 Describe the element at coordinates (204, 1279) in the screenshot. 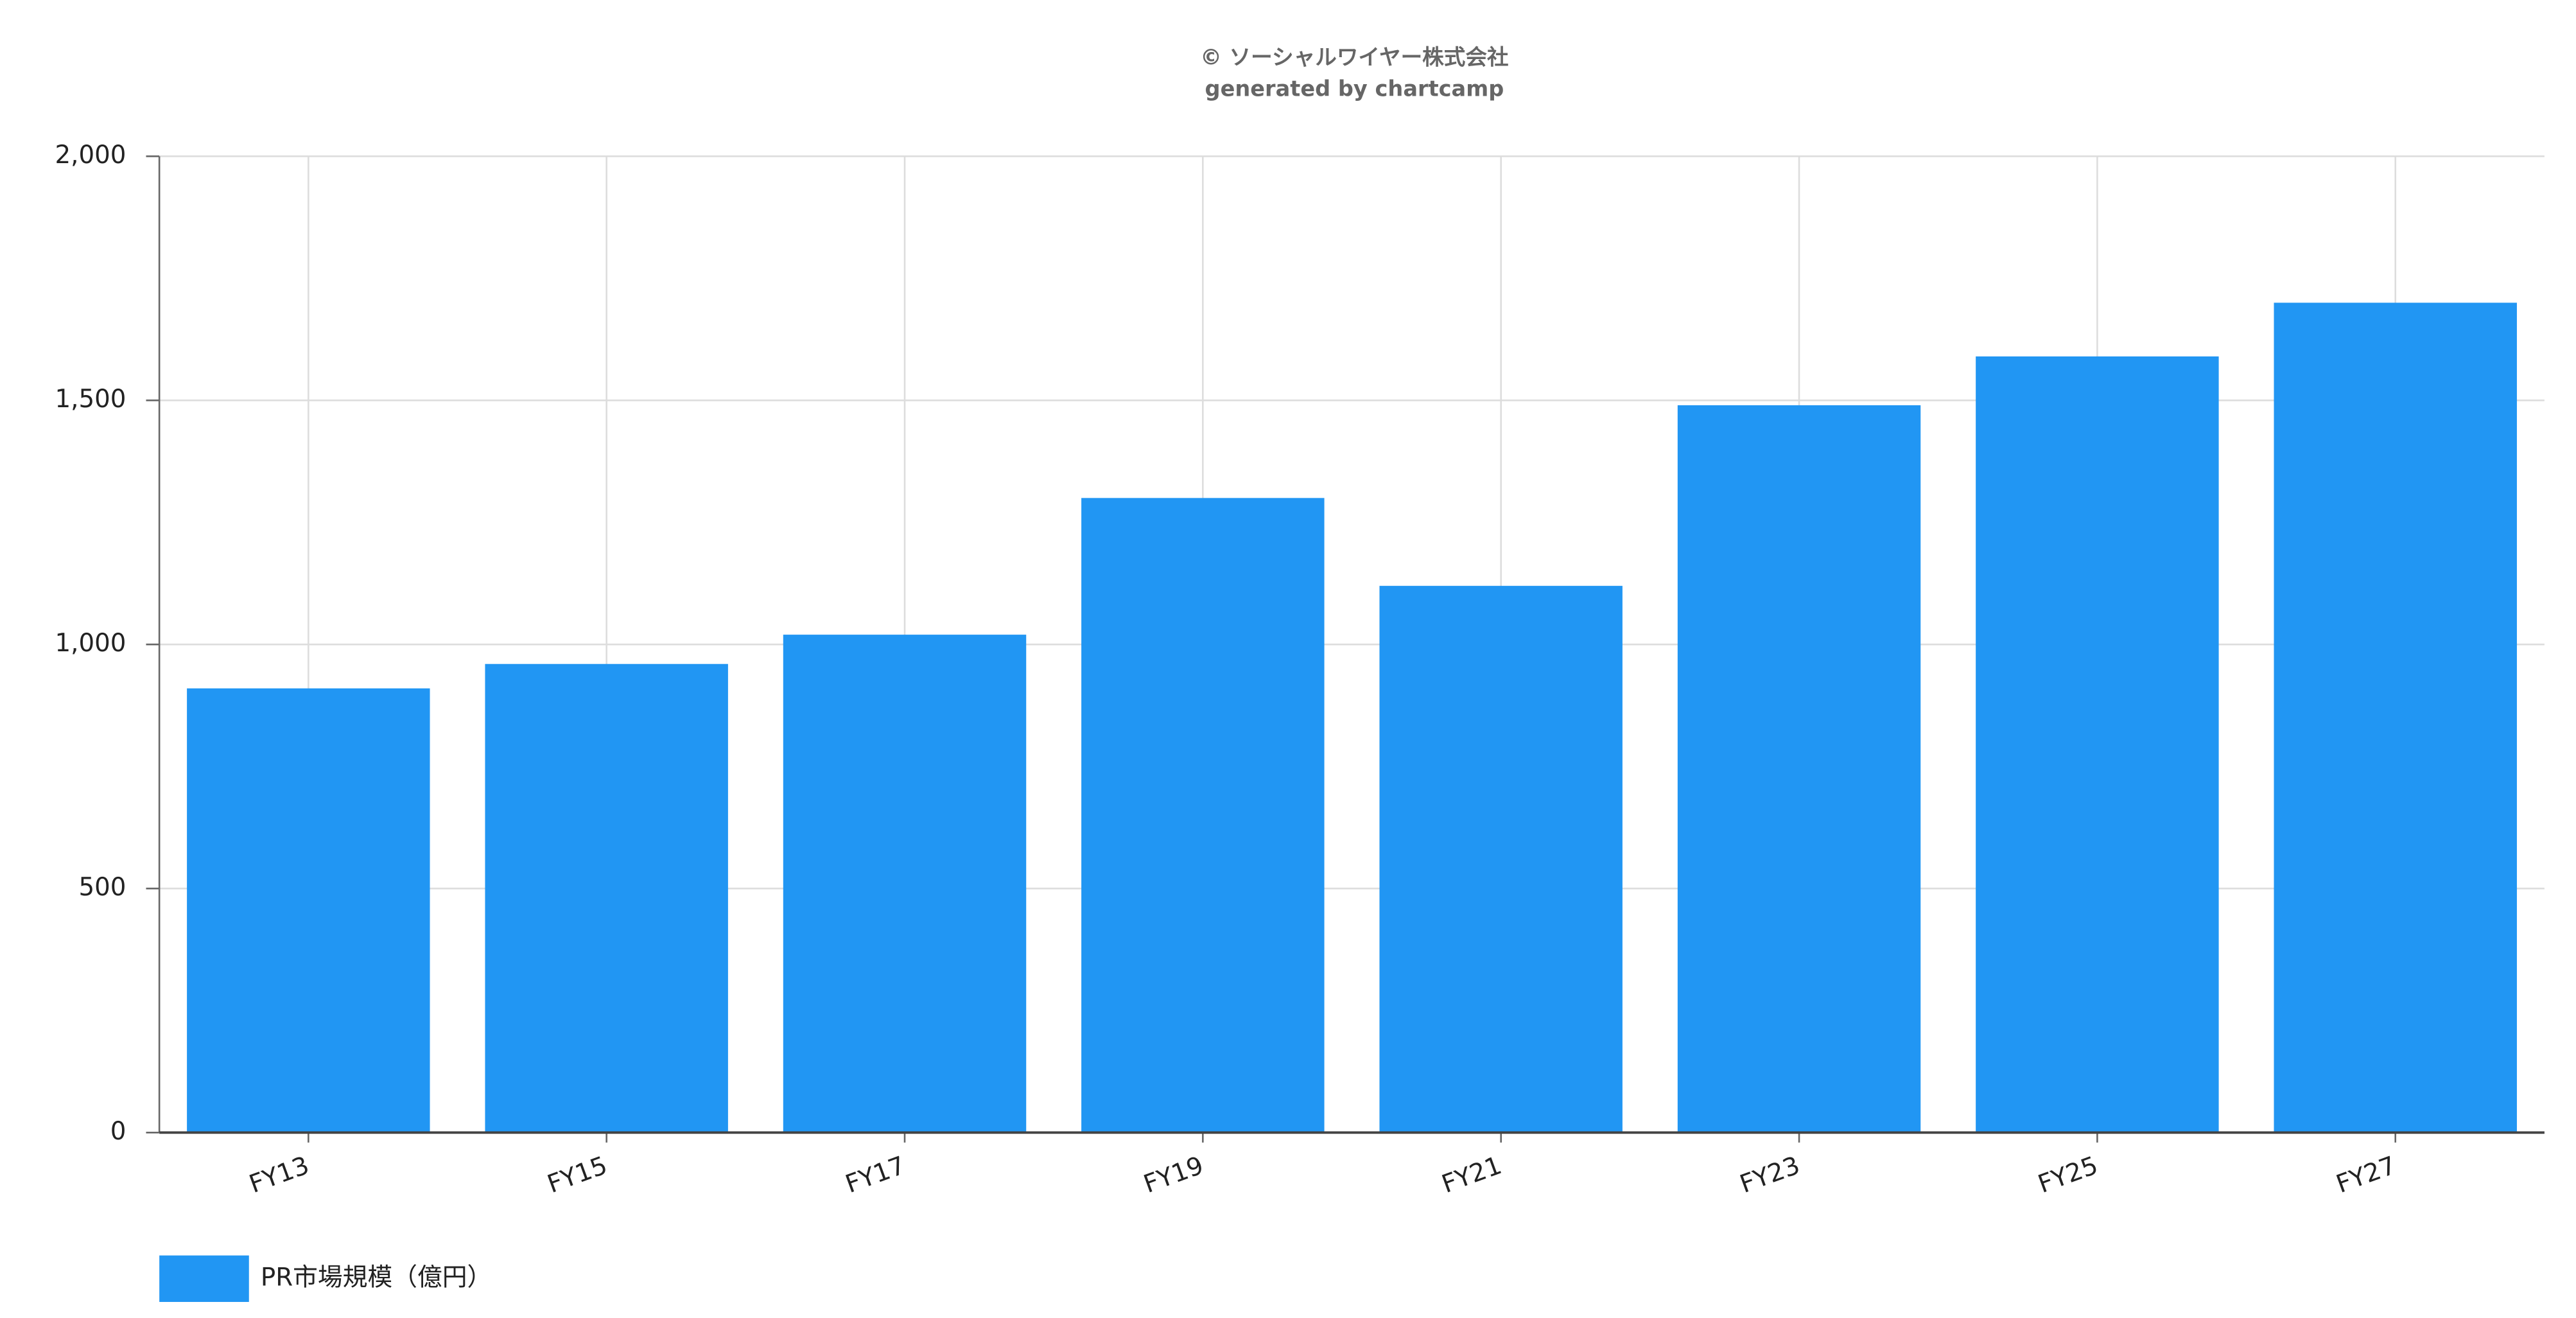

I see `legend-swatch` at that location.